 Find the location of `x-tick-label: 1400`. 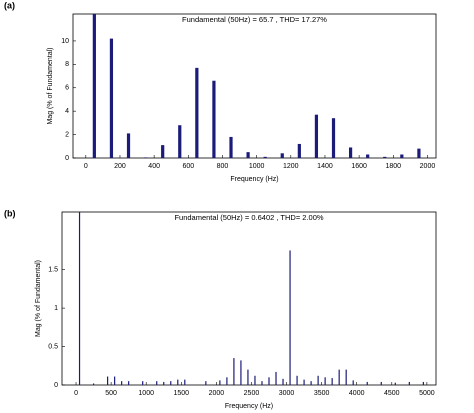

x-tick-label: 1400 is located at coordinates (325, 166).